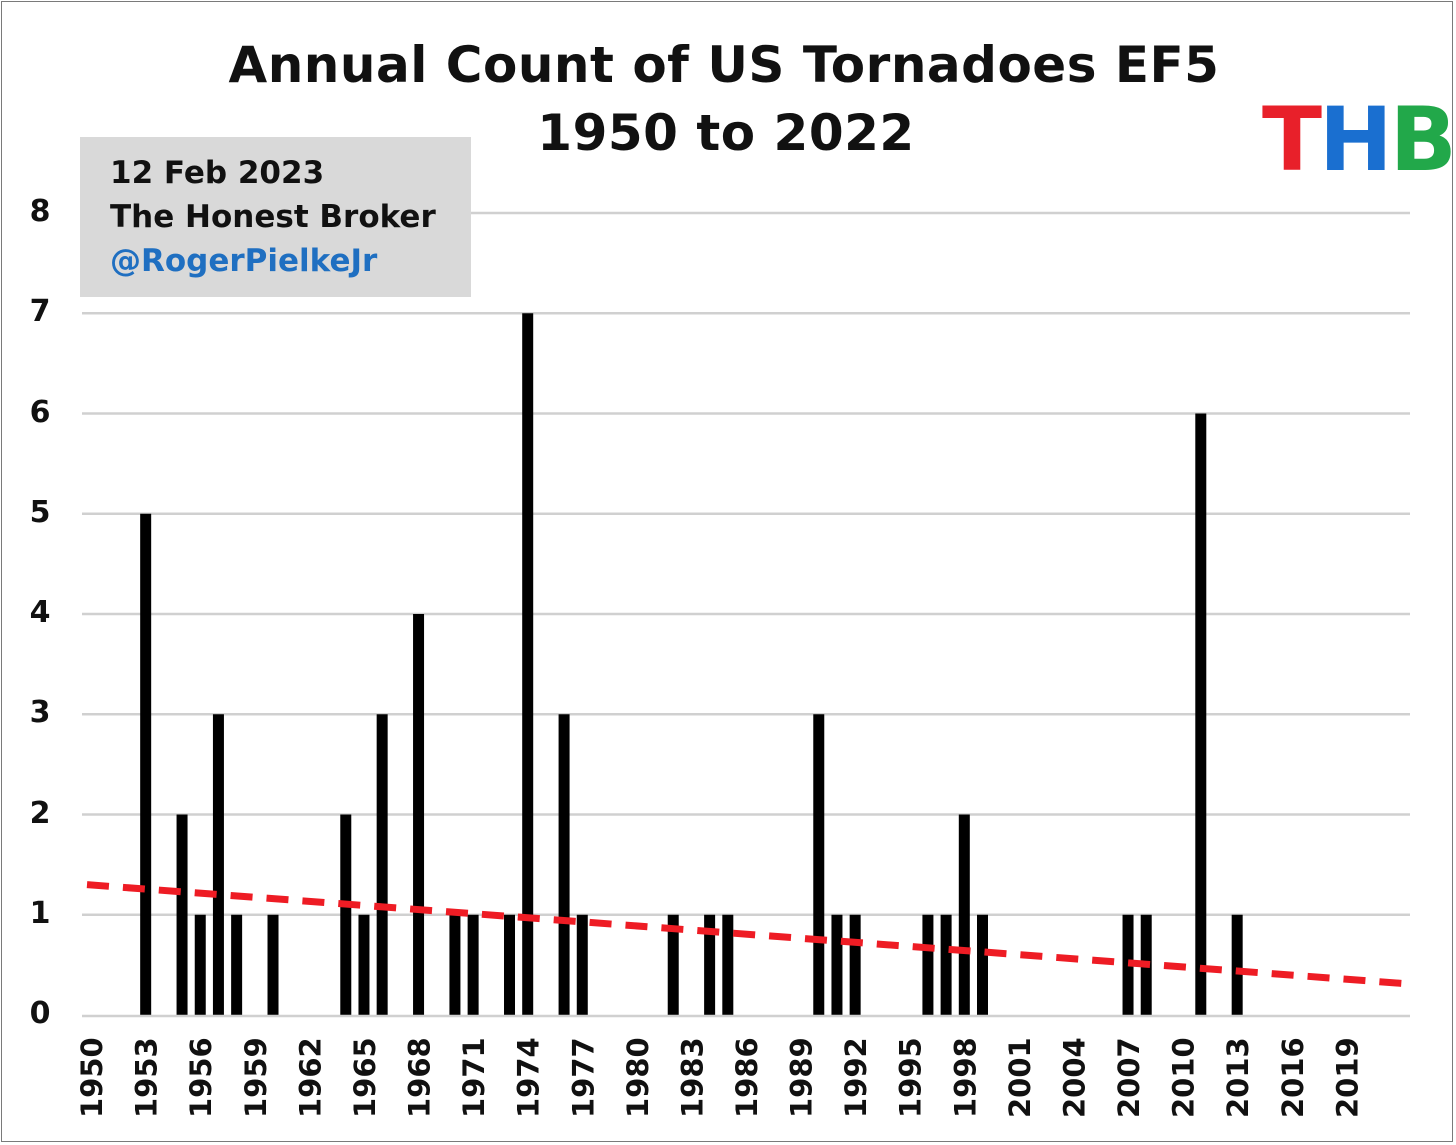  I want to click on credit-handle: @RogerPielkeJr, so click(244, 261).